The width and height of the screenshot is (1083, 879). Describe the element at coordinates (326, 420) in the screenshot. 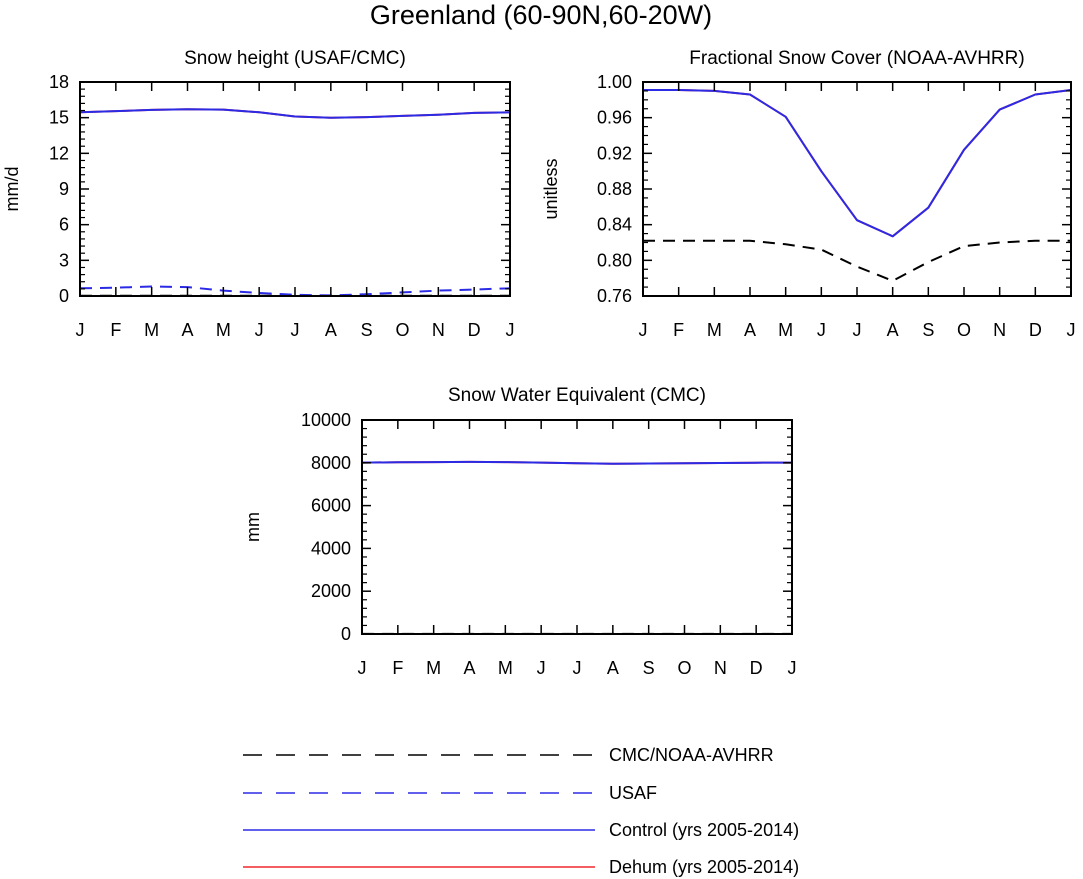

I see `y-tick-label: 10000` at that location.